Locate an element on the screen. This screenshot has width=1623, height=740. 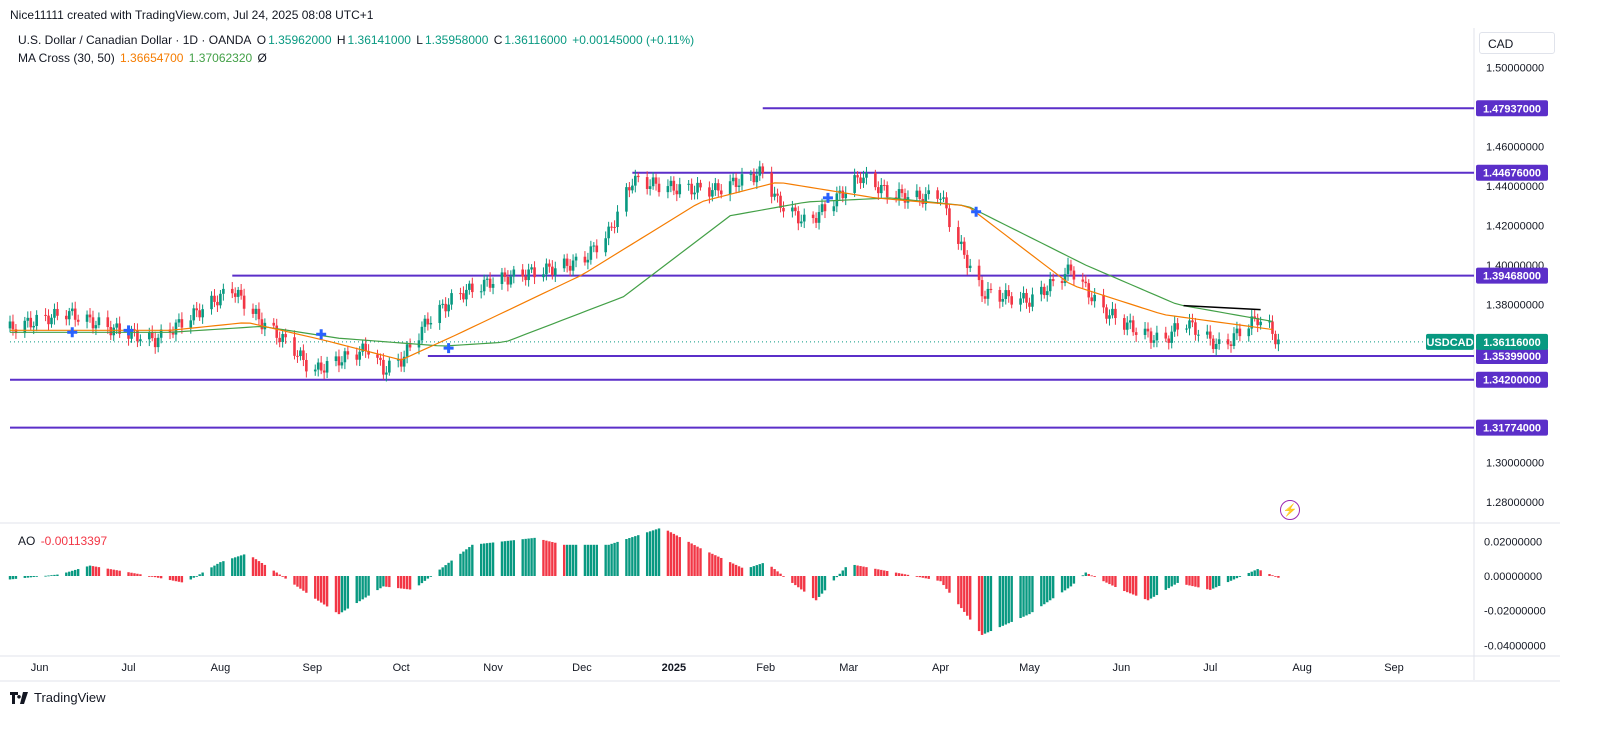
ao-label: AO is located at coordinates (27, 541).